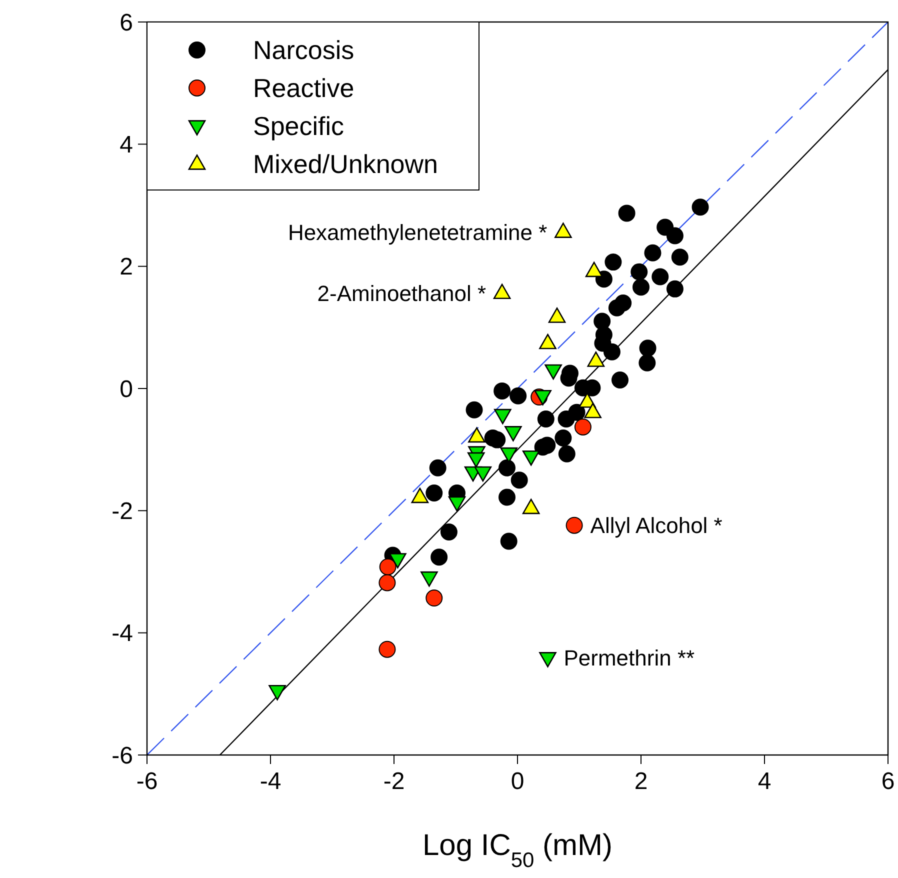 The height and width of the screenshot is (878, 898). Describe the element at coordinates (517, 850) in the screenshot. I see `x-axis-title: Log IC$_{50}$ (mM)` at that location.